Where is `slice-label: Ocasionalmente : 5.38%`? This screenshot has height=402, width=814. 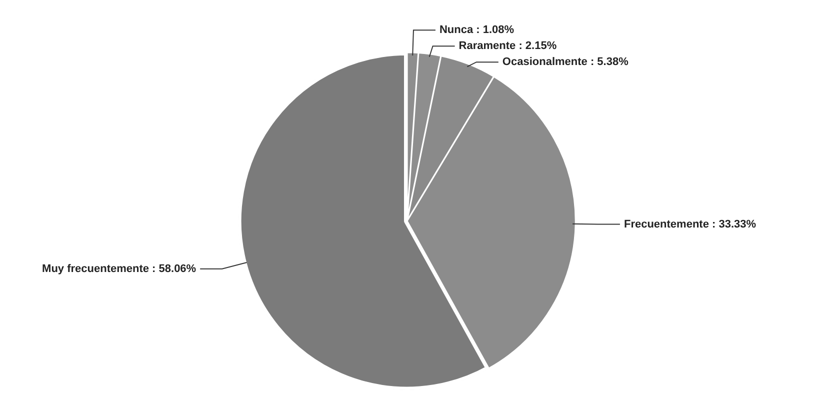
slice-label: Ocasionalmente : 5.38% is located at coordinates (565, 62).